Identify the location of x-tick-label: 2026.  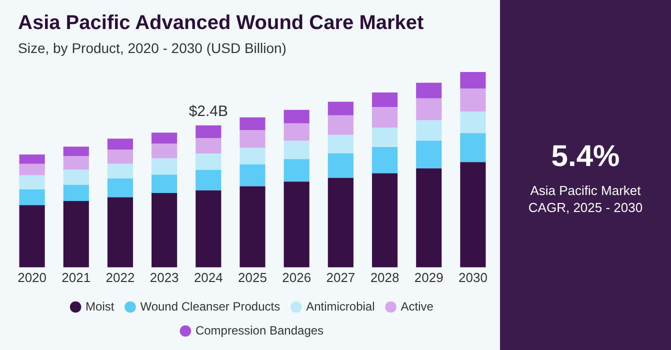
(297, 277).